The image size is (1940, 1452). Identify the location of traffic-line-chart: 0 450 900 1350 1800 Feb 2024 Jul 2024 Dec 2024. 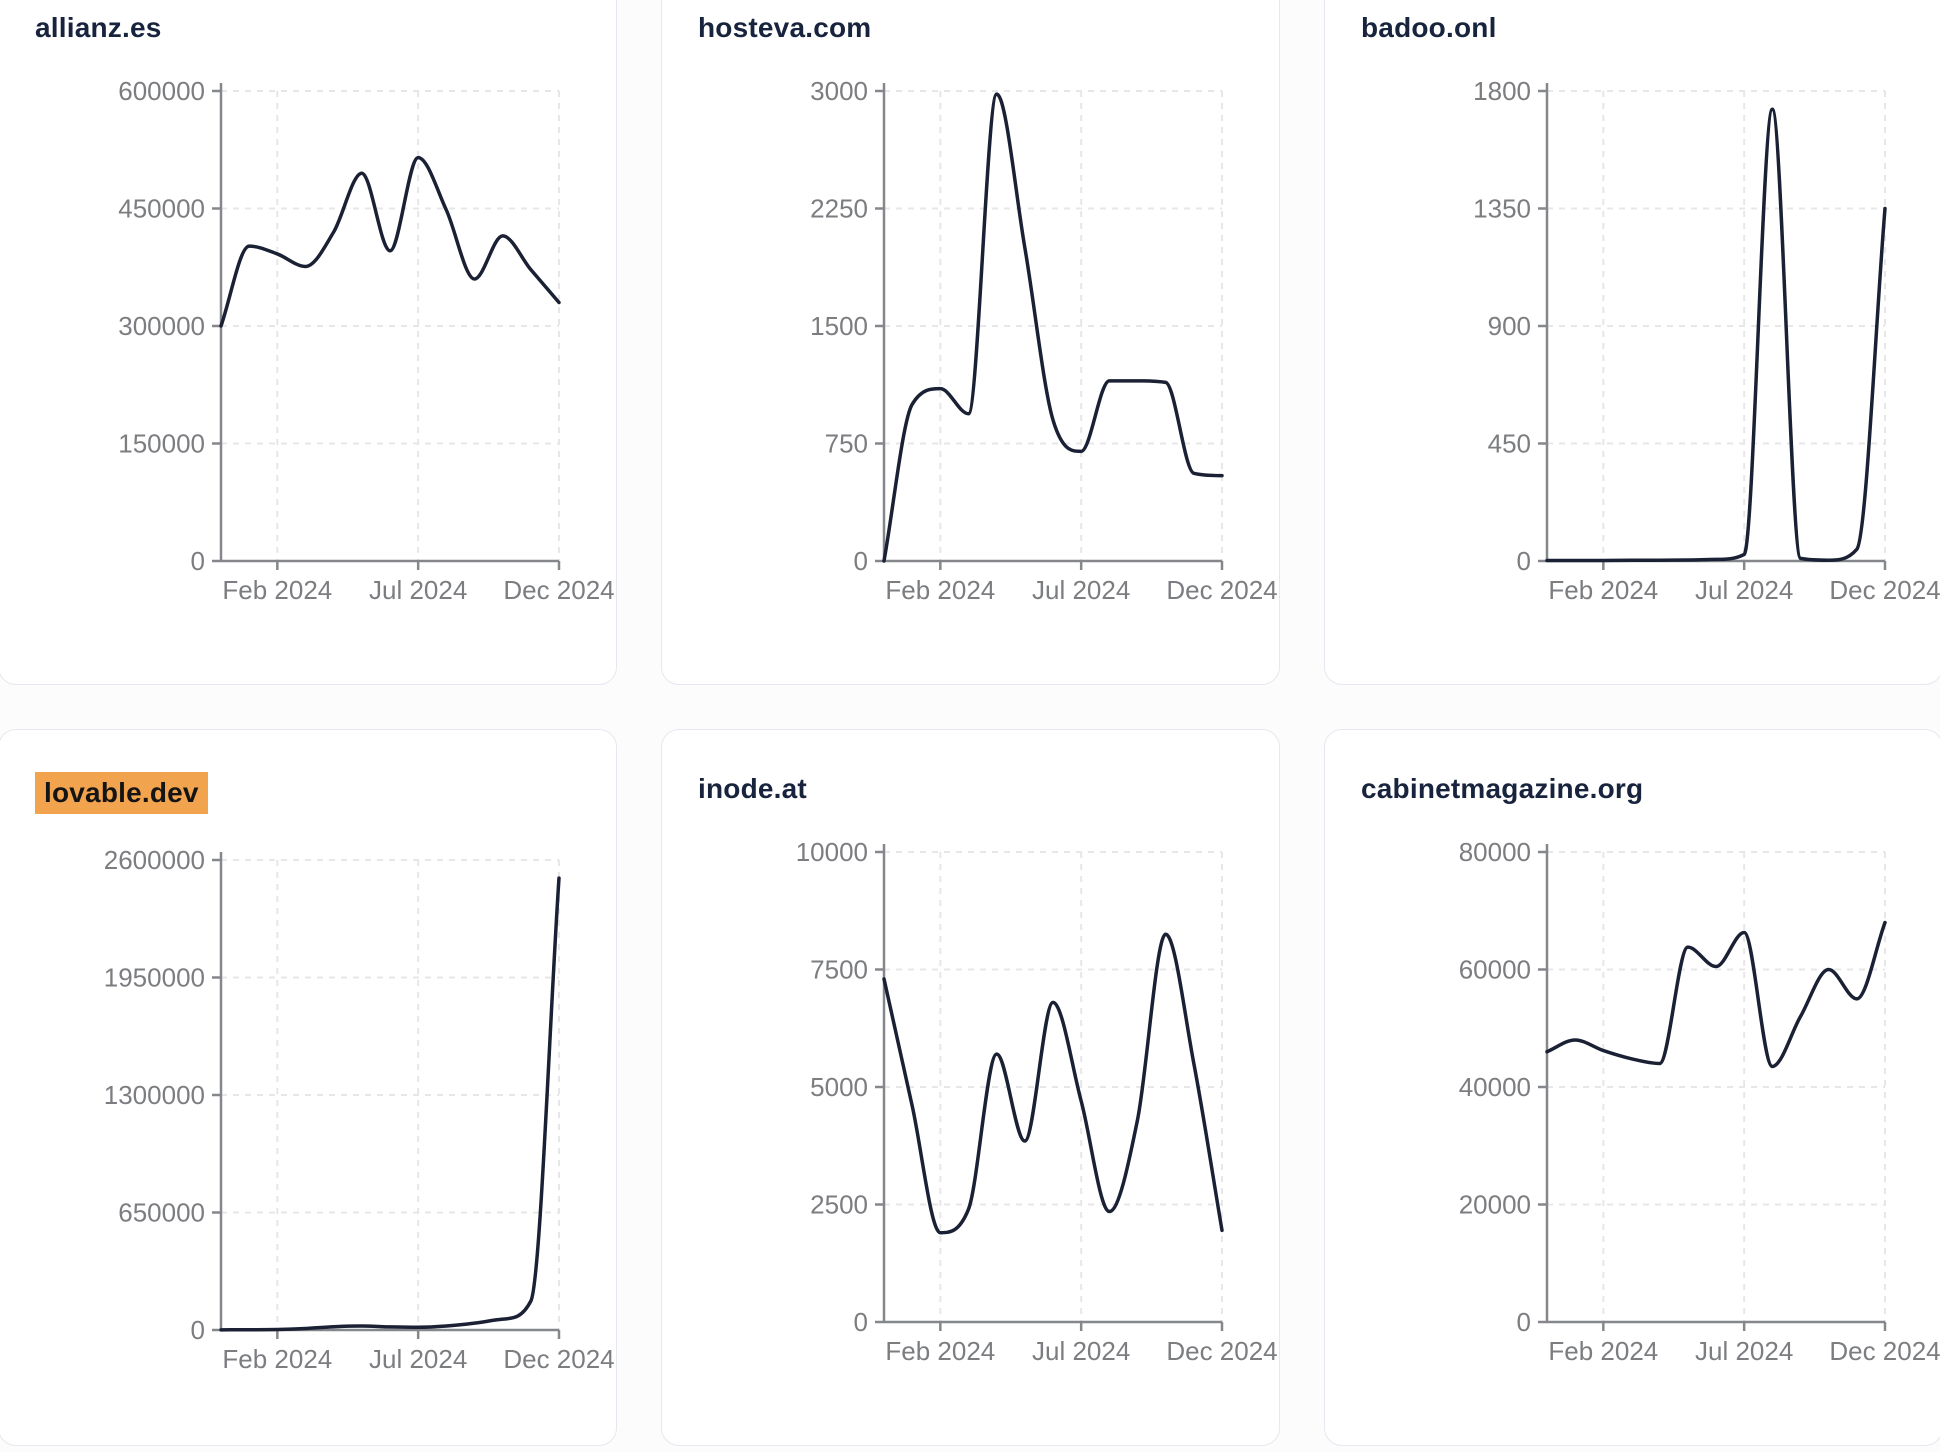
(1706, 343).